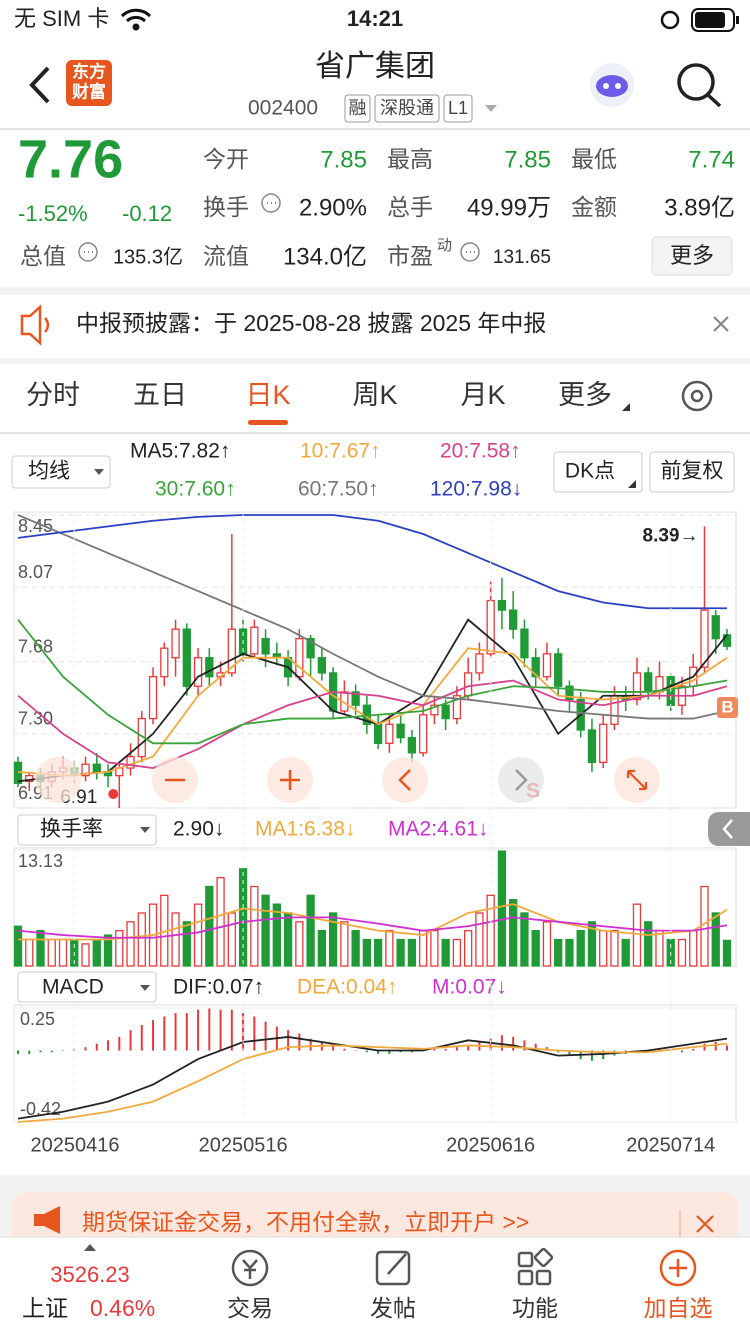 The image size is (750, 1334). Describe the element at coordinates (71, 829) in the screenshot. I see `volume-select-label: 换手率` at that location.